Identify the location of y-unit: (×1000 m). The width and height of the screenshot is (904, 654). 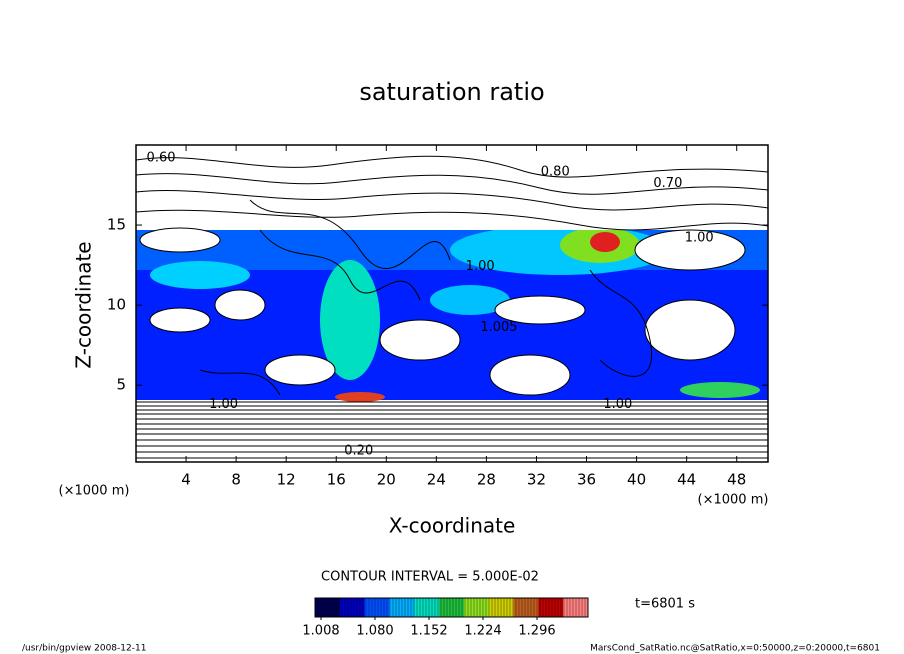
(94, 491).